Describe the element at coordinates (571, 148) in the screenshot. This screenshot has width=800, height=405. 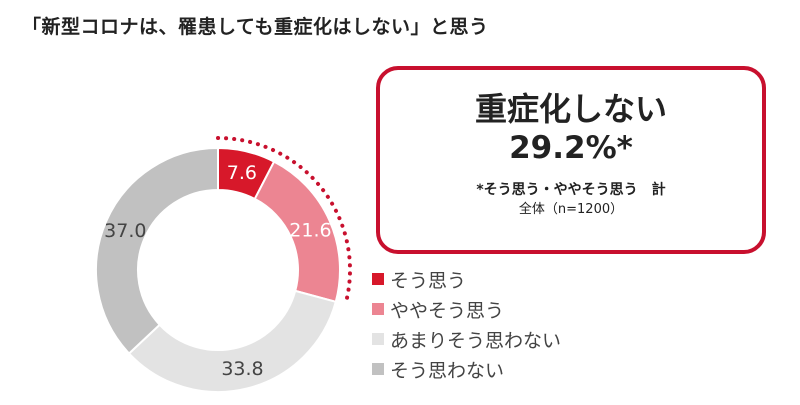
I see `callout-value: 29.2%*` at that location.